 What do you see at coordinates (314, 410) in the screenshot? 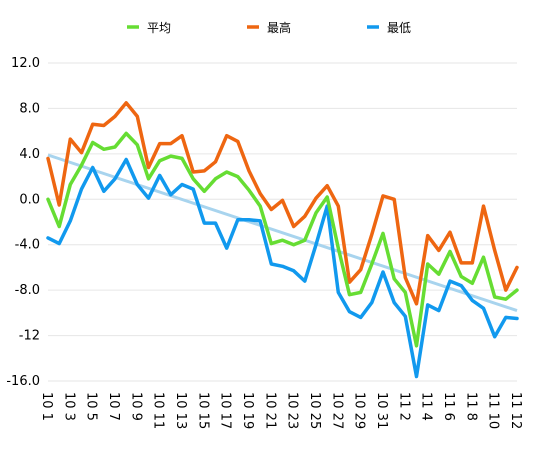
I see `x-tick-label: 10 25` at bounding box center [314, 410].